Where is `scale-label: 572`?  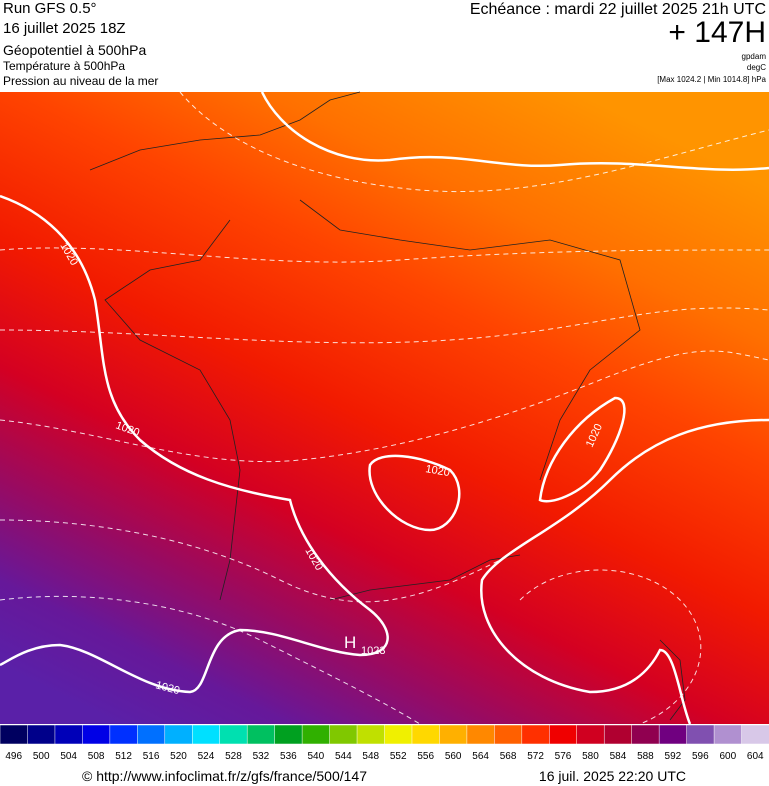 scale-label: 572 is located at coordinates (535, 756).